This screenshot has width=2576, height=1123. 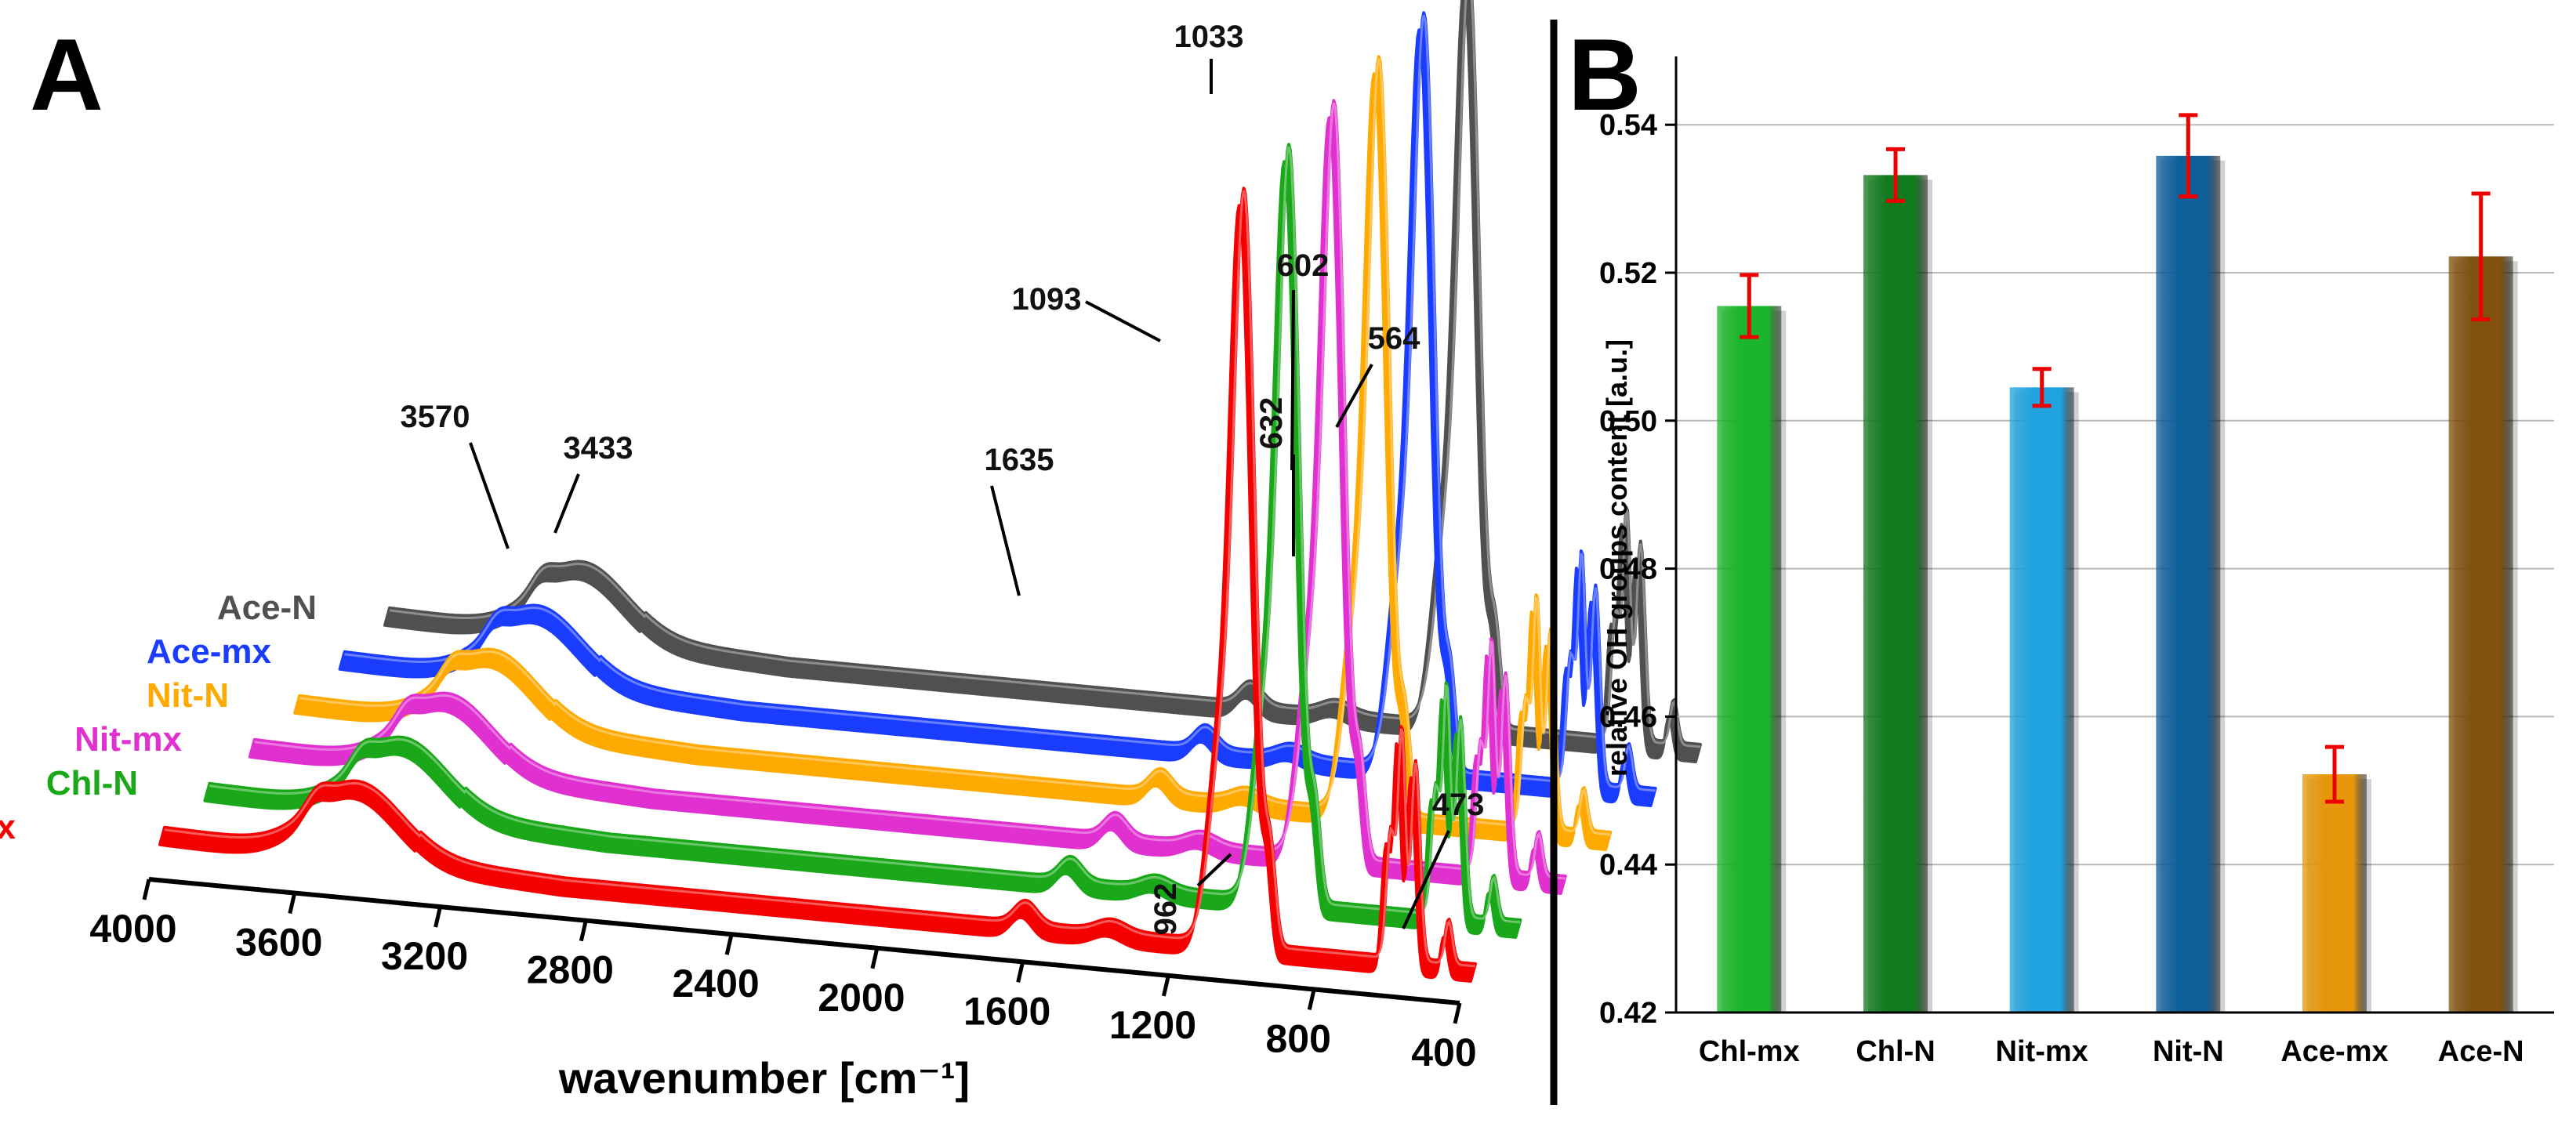 I want to click on x-tick-label: 2000, so click(x=861, y=998).